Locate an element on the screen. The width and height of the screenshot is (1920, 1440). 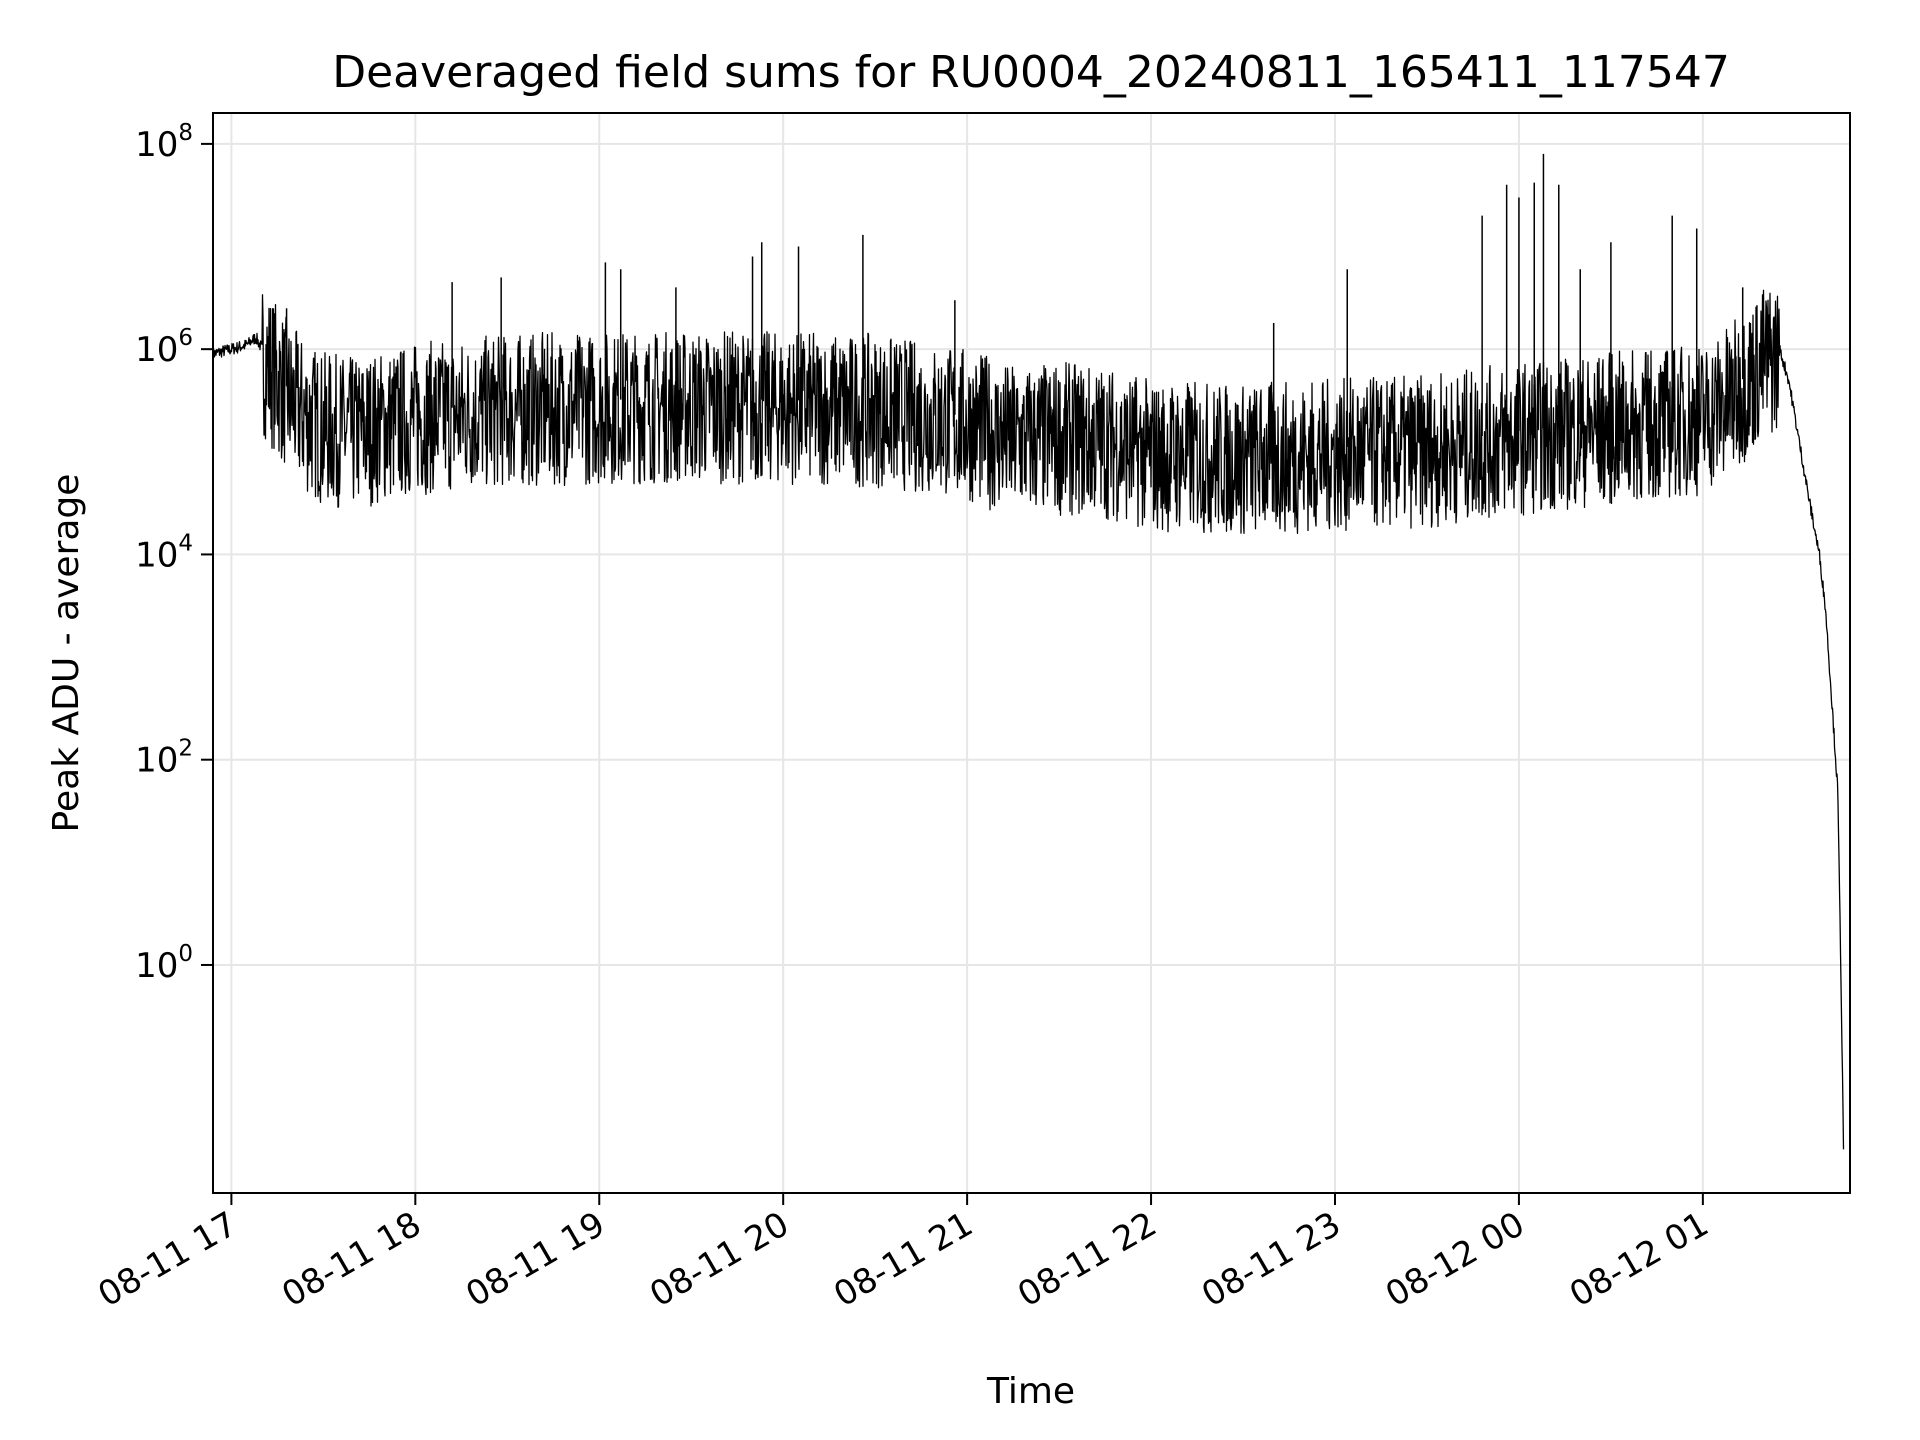
y-tick-label: 10⁴ is located at coordinates (164, 552).